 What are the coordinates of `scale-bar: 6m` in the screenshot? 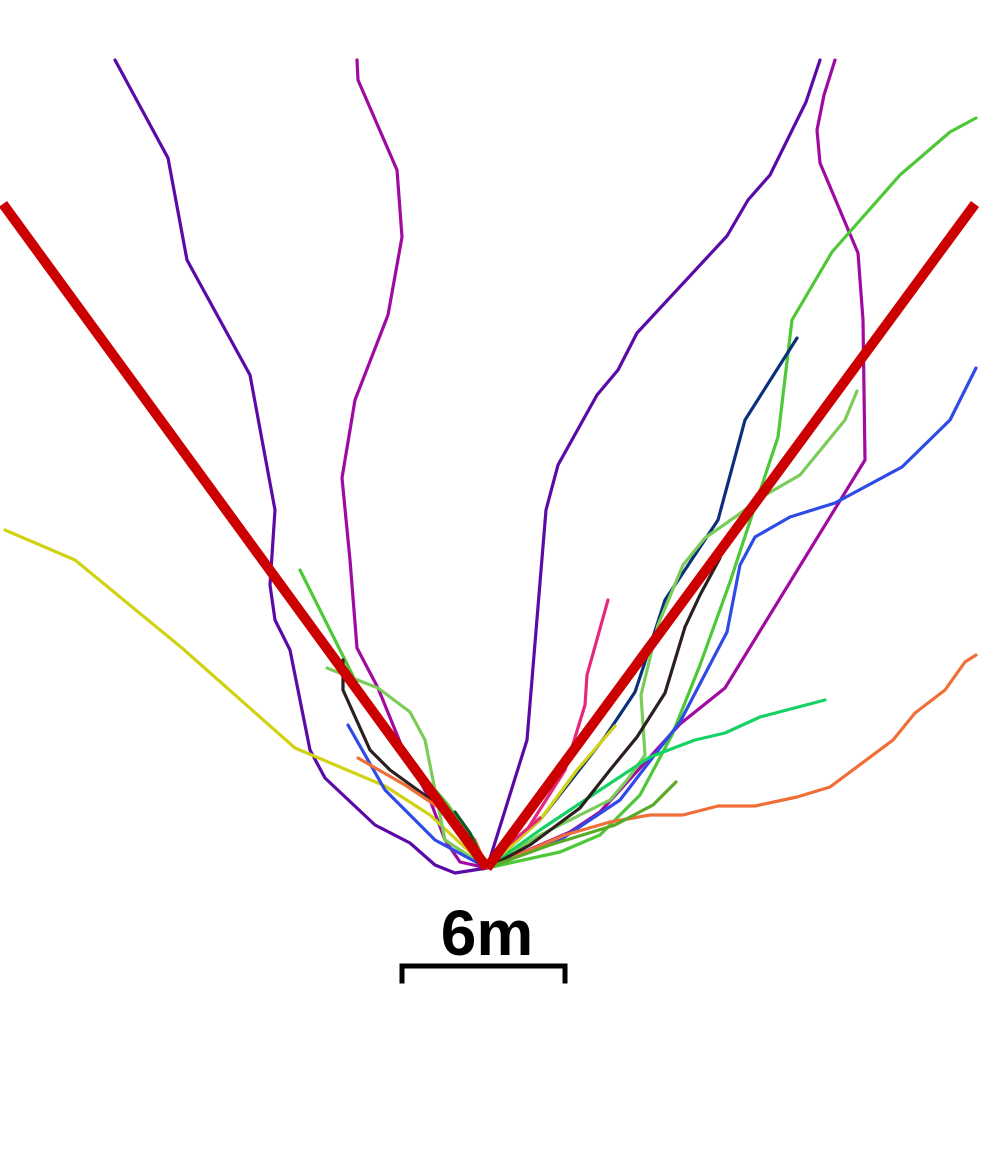 It's located at (483, 940).